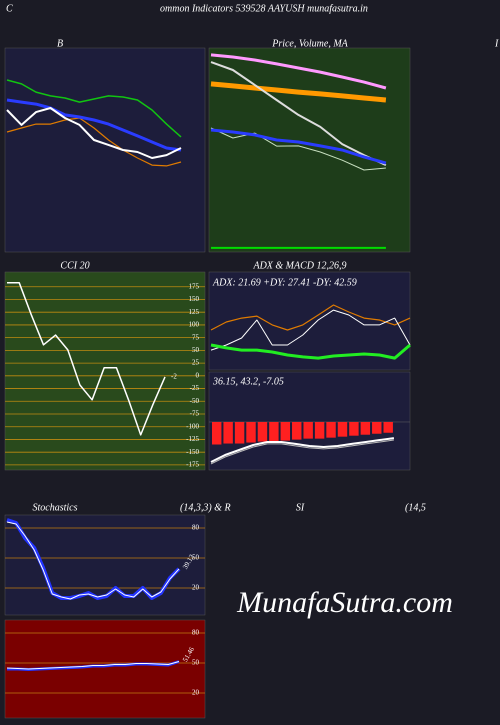  Describe the element at coordinates (196, 337) in the screenshot. I see `y-tick-label: 75` at that location.